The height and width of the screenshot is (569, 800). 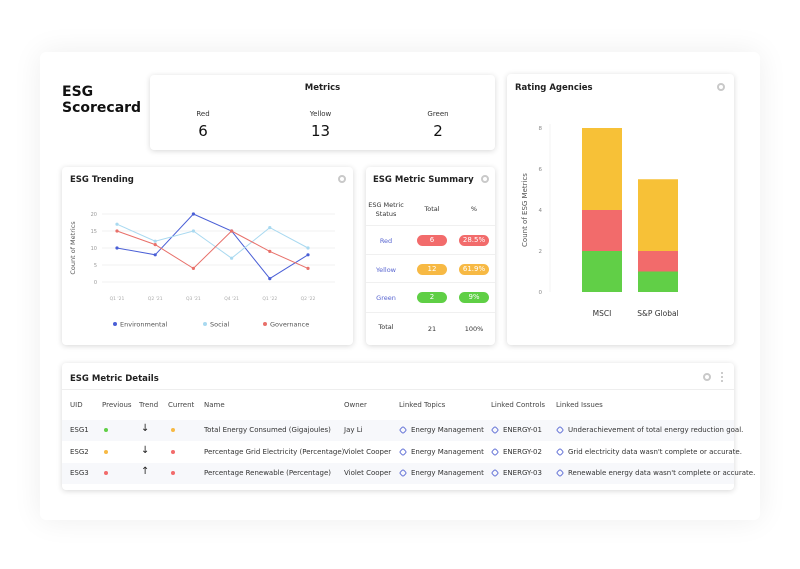 I want to click on column-header: Name, so click(x=214, y=405).